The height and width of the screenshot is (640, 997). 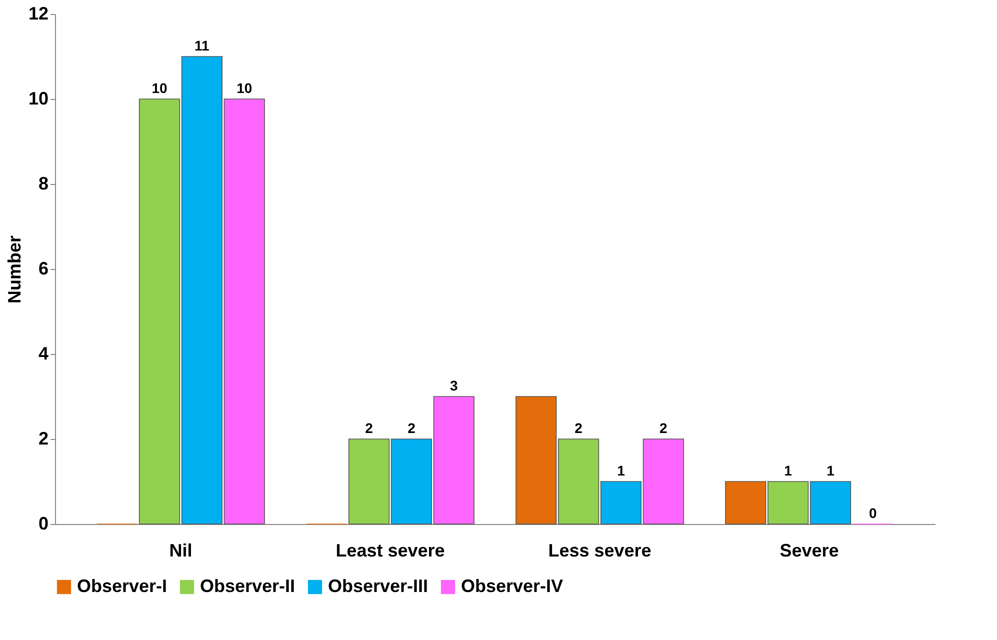 What do you see at coordinates (38, 98) in the screenshot?
I see `y-tick-label: 10` at bounding box center [38, 98].